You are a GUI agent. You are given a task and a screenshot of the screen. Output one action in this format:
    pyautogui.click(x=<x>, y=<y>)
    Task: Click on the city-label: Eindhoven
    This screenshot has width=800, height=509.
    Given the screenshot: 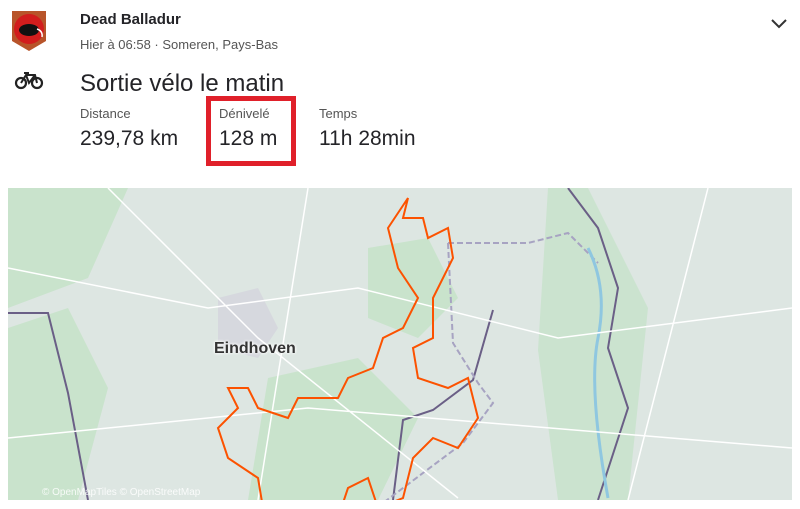 What is the action you would take?
    pyautogui.click(x=255, y=348)
    